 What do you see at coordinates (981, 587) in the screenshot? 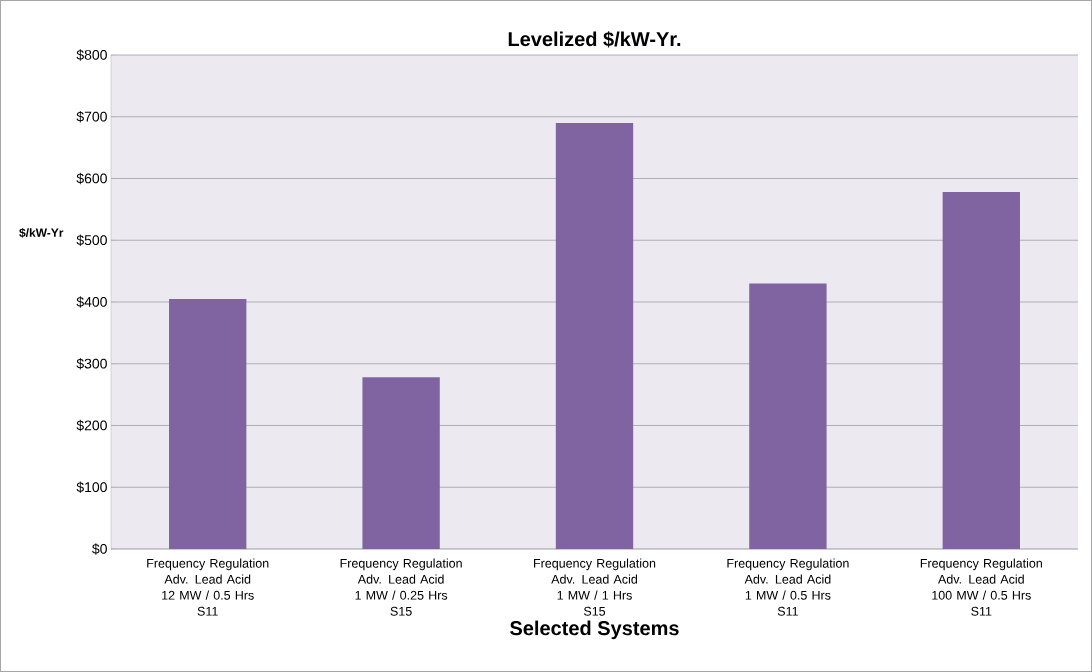
I see `x-tick-label: Frequency Regulation Adv. Lead Acid 100 MW / 0.5 Hrs S11` at bounding box center [981, 587].